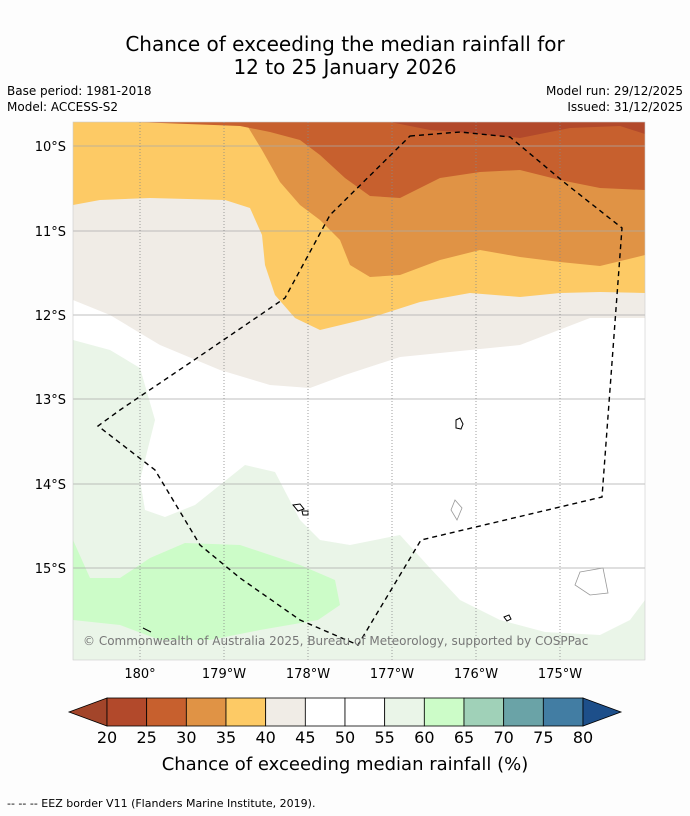 The image size is (690, 816). What do you see at coordinates (345, 764) in the screenshot?
I see `colorbar-label: Chance of exceeding median rainfall (%)` at bounding box center [345, 764].